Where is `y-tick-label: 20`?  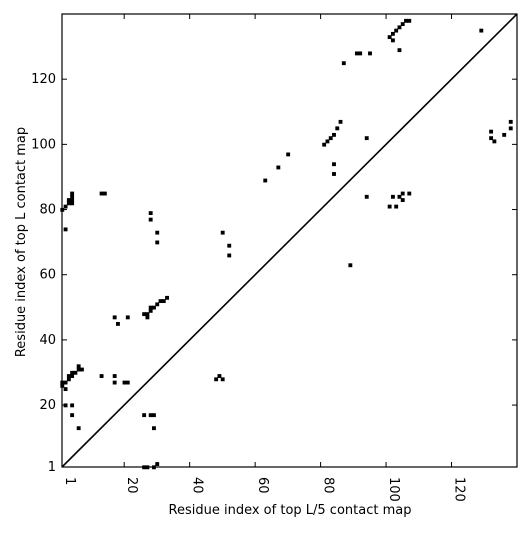 y-tick-label: 20 is located at coordinates (47, 405).